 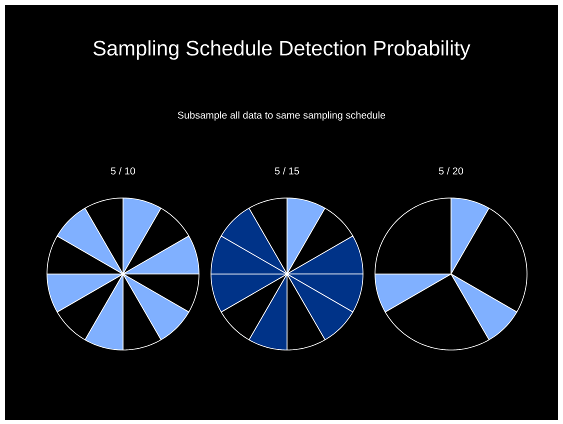 I want to click on chart-title: 5 / 15, so click(x=287, y=170).